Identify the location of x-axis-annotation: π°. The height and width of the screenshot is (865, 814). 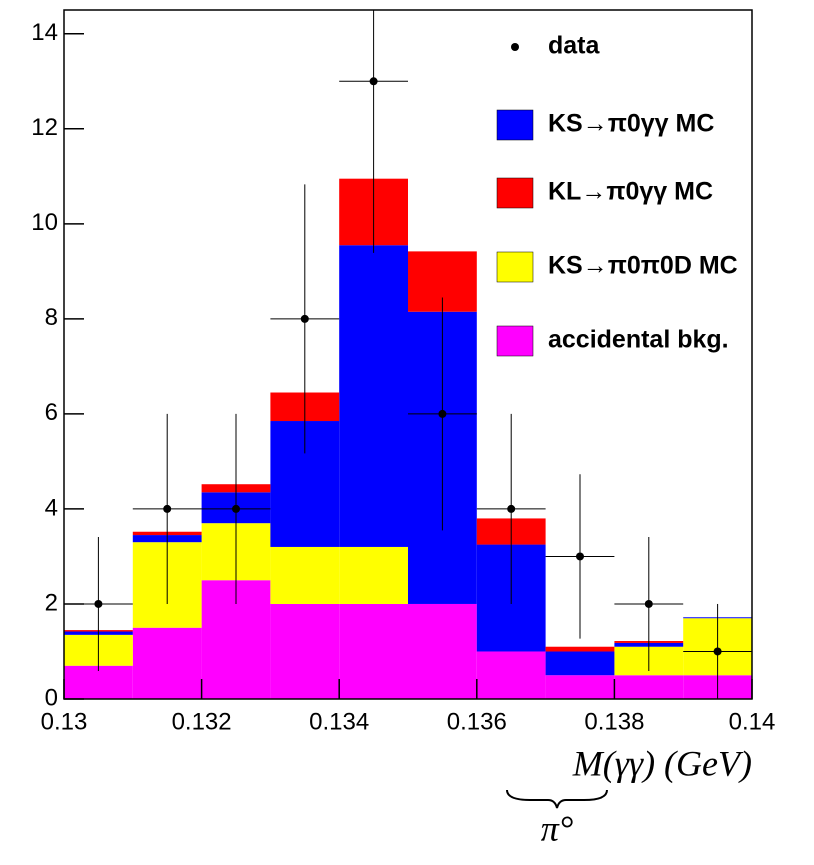
(557, 828).